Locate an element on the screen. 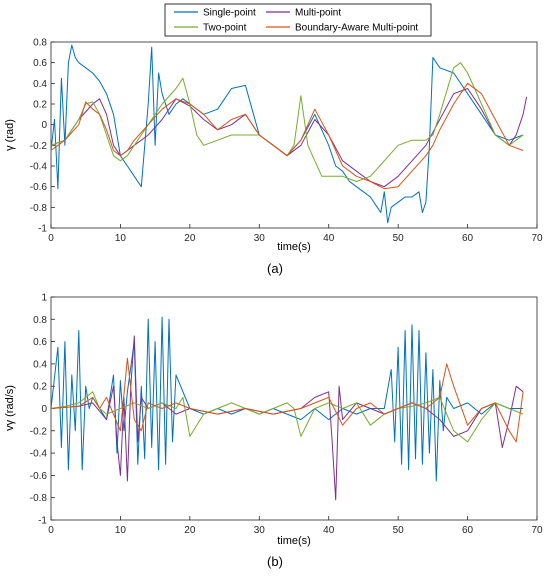  panel-caption-b: (b) is located at coordinates (275, 561).